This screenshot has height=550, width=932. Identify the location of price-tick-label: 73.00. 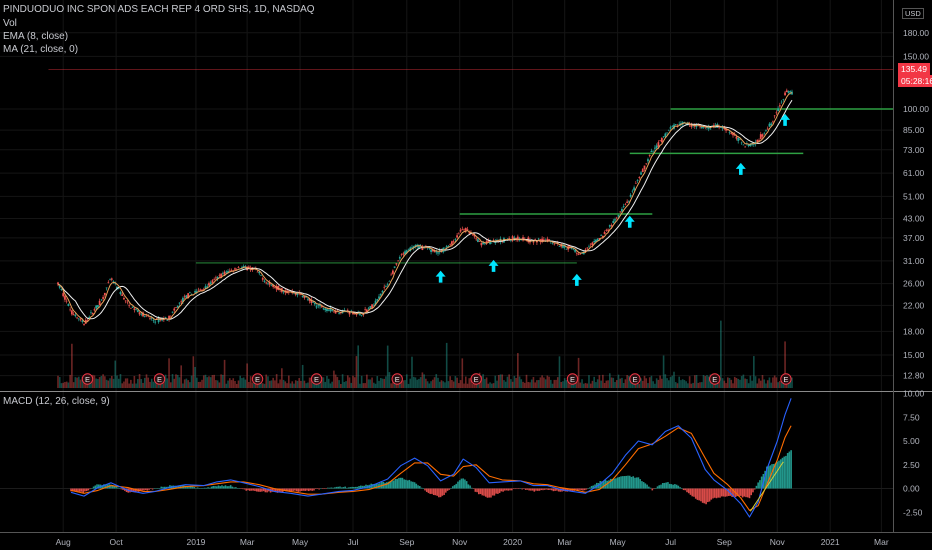
(914, 150).